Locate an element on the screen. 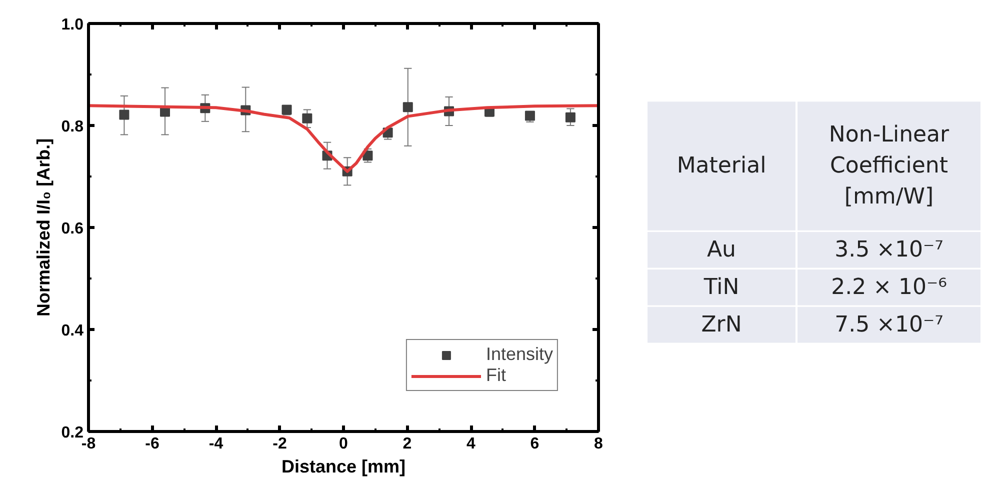 The height and width of the screenshot is (501, 999). x-tick-label: 4 is located at coordinates (471, 444).